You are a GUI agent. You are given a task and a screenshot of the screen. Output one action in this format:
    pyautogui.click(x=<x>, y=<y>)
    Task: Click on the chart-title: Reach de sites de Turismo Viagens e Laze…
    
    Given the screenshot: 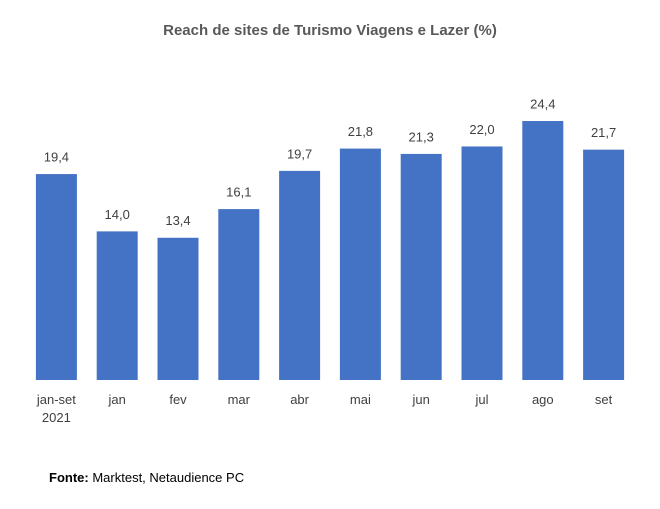 What is the action you would take?
    pyautogui.click(x=330, y=30)
    